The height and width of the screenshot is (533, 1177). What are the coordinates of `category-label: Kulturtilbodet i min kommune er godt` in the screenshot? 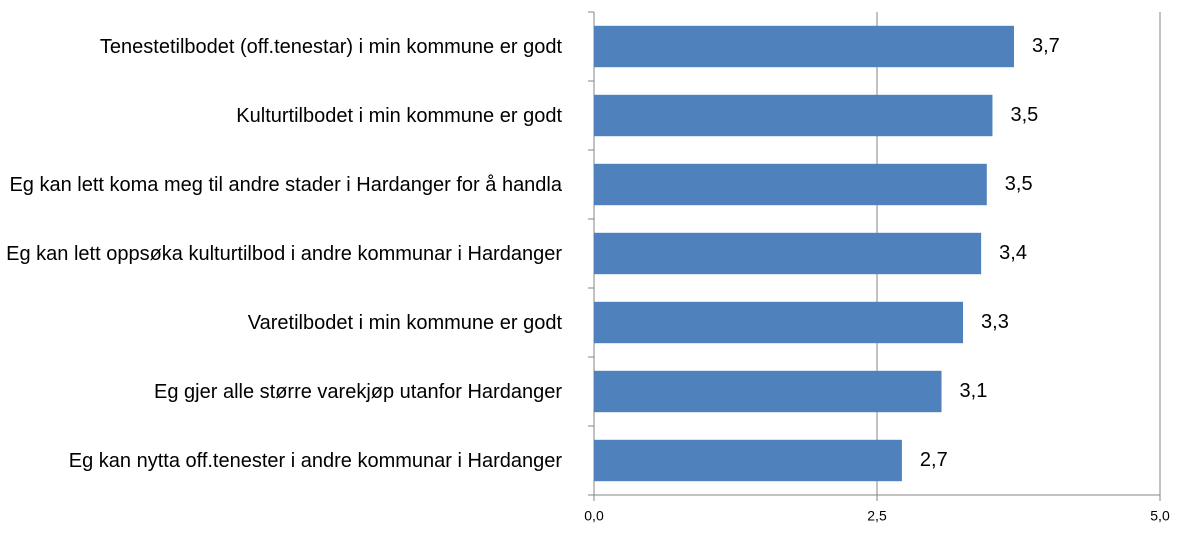 It's located at (281, 116).